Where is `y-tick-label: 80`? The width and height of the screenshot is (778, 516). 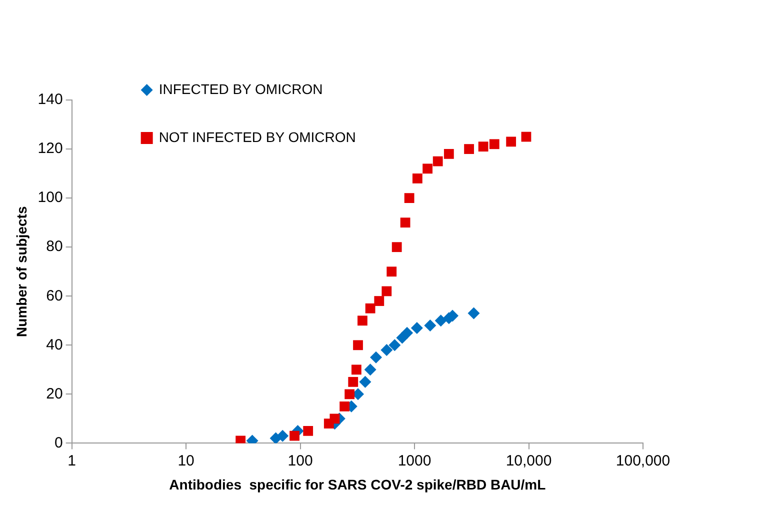 y-tick-label: 80 is located at coordinates (54, 247).